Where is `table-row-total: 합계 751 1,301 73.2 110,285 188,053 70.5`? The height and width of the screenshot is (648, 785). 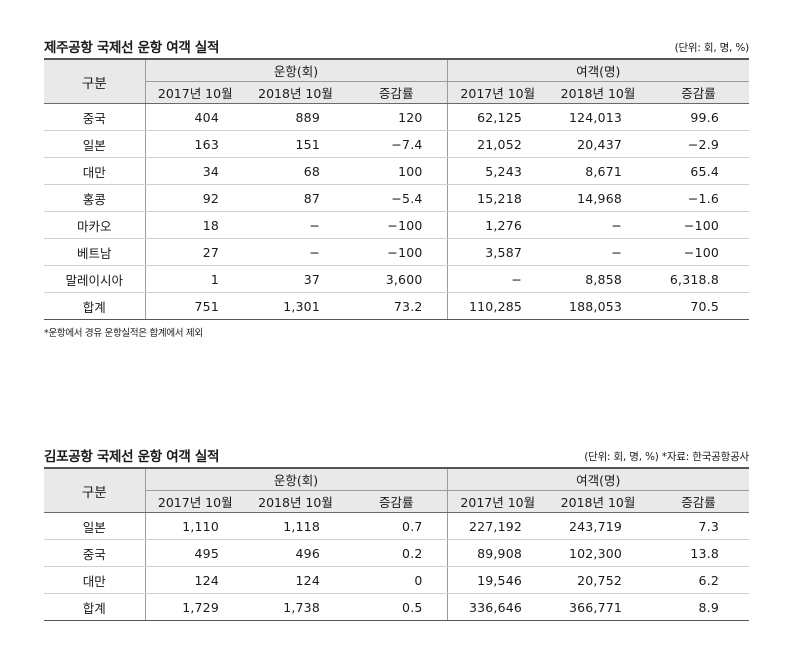
table-row-total: 합계 751 1,301 73.2 110,285 188,053 70.5 is located at coordinates (397, 306).